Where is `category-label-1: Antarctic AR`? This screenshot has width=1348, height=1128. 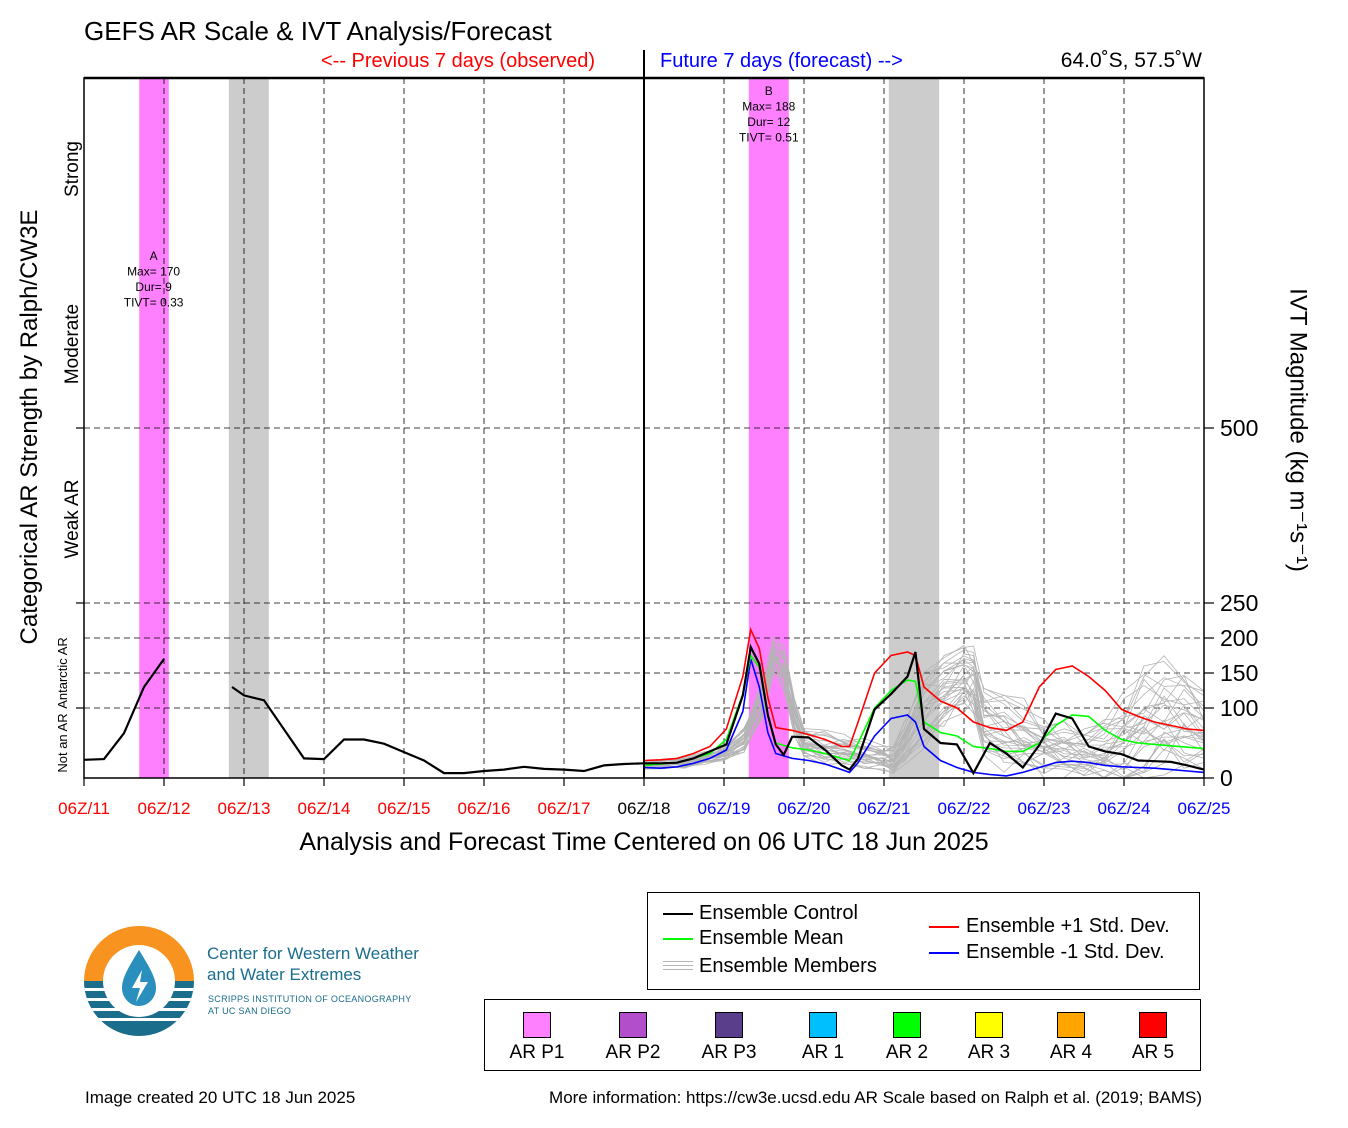
category-label-1: Antarctic AR is located at coordinates (62, 673).